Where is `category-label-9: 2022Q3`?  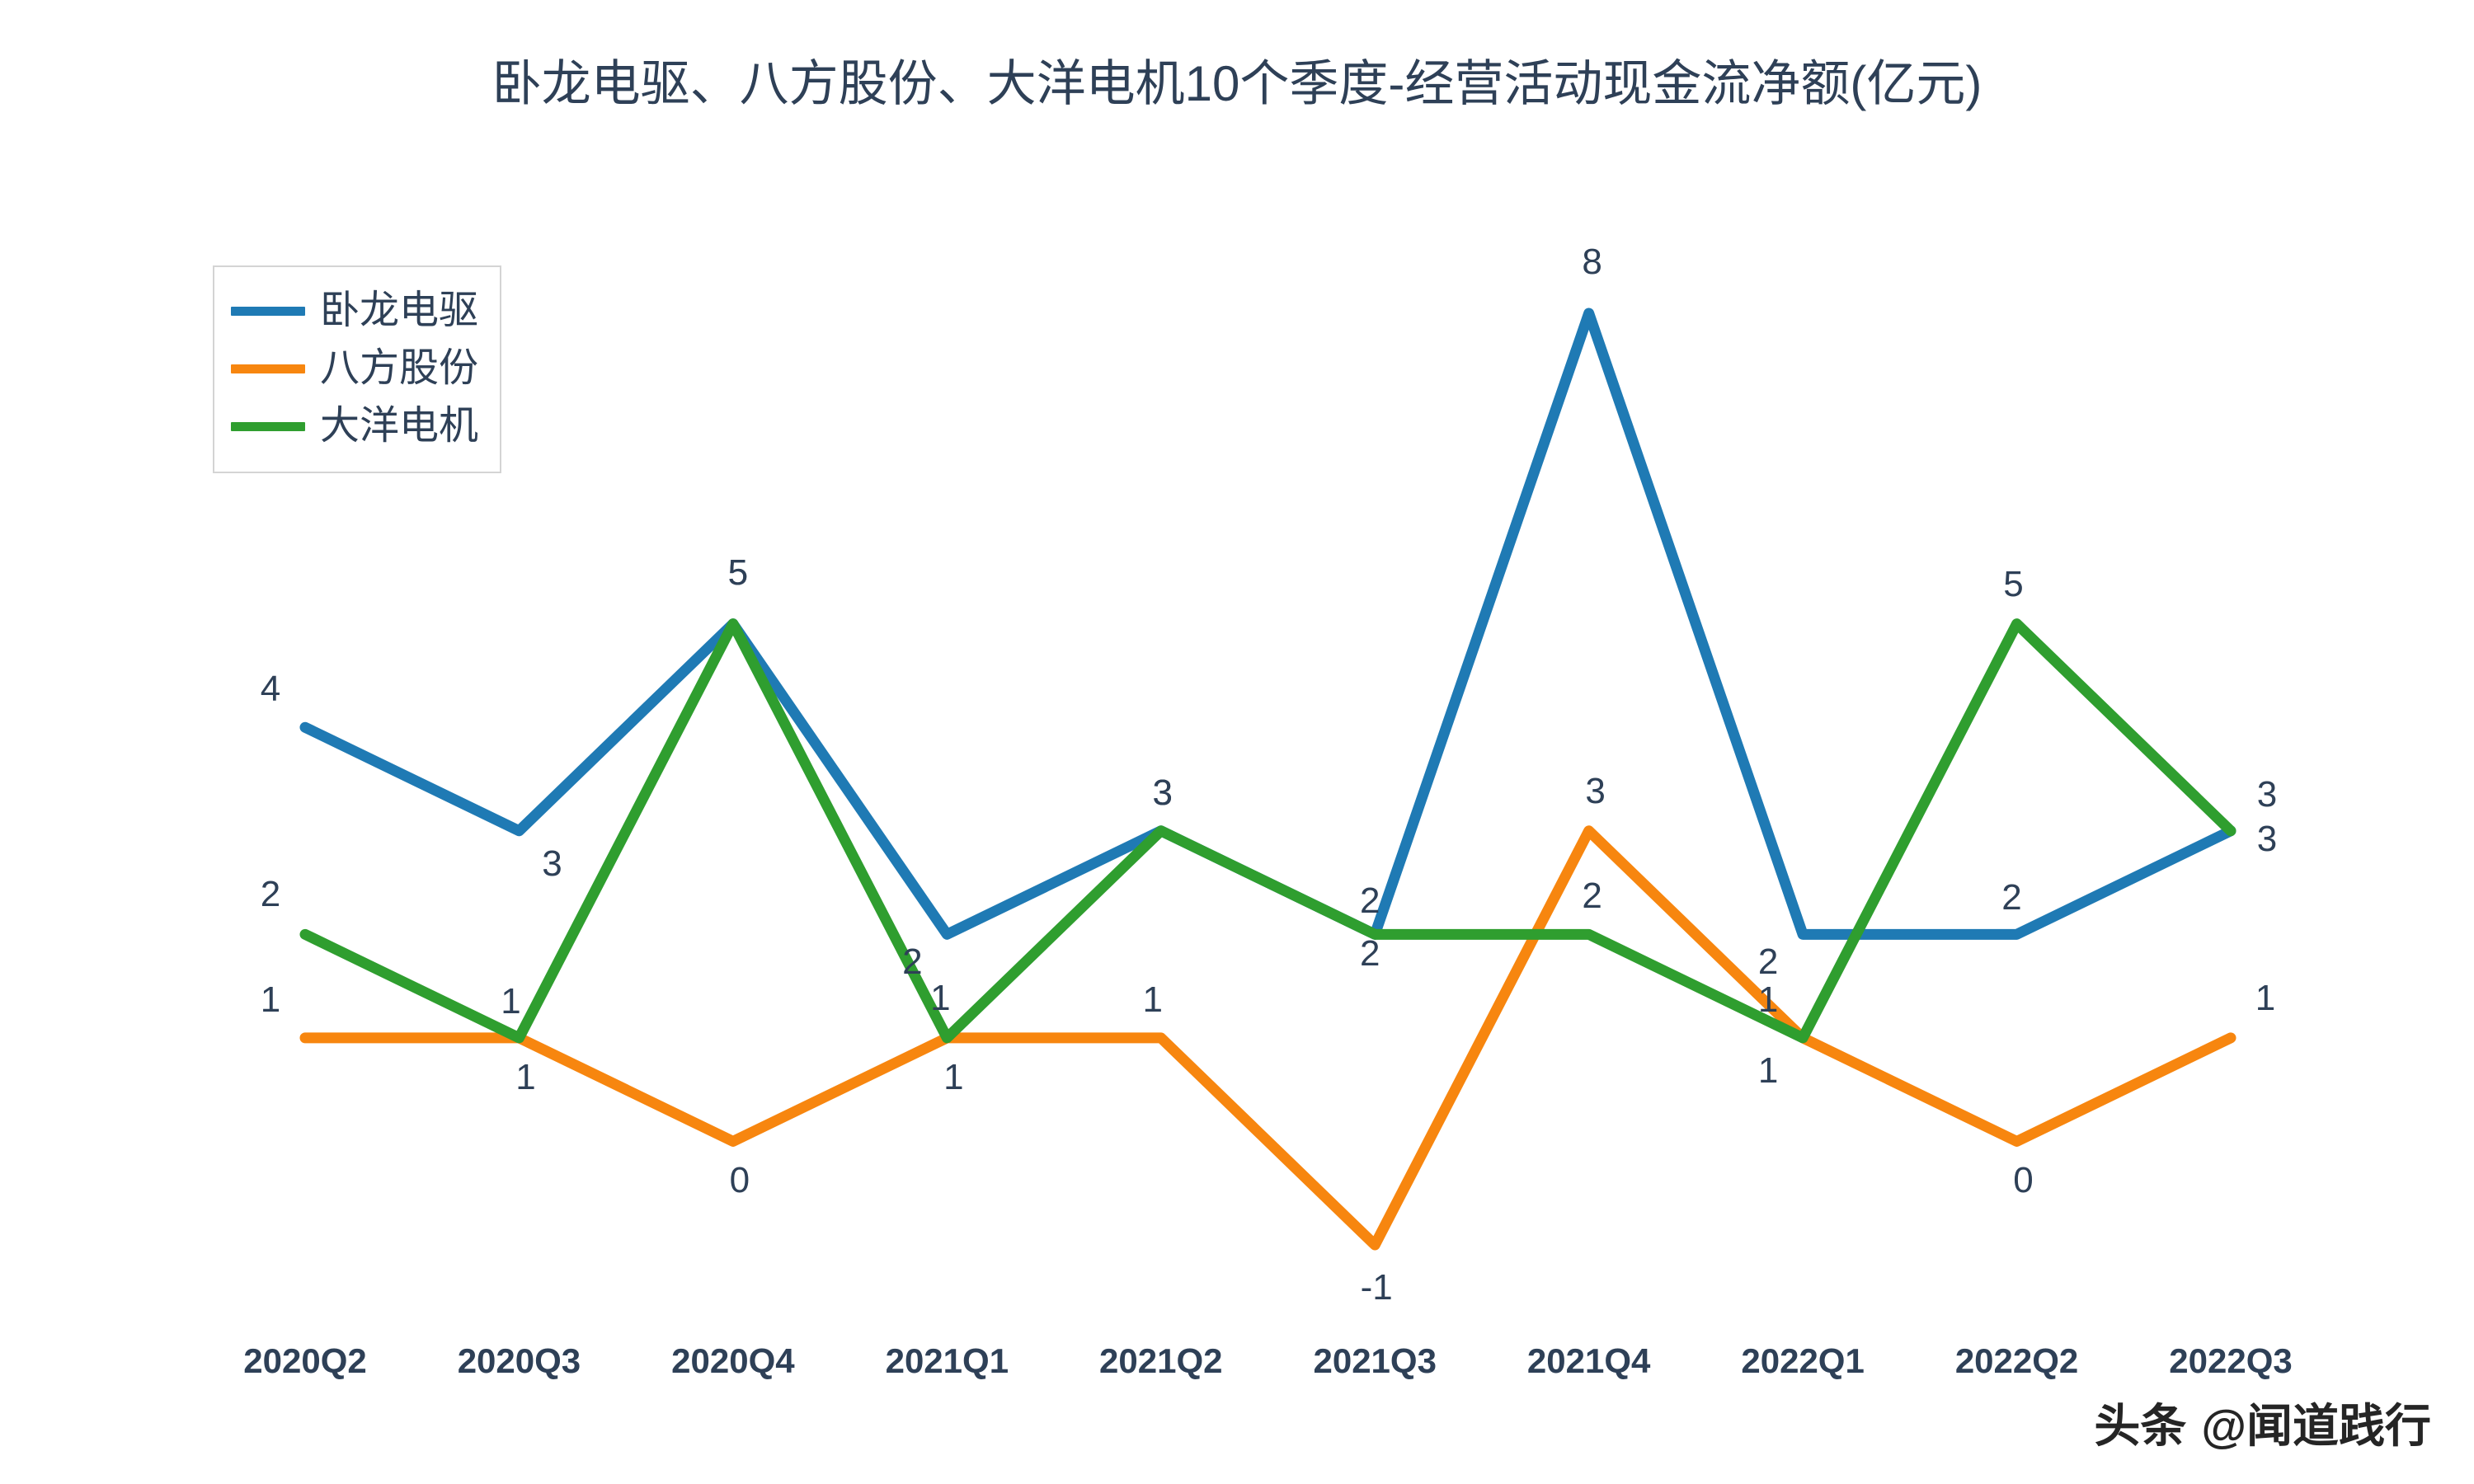
category-label-9: 2022Q3 is located at coordinates (2231, 1360).